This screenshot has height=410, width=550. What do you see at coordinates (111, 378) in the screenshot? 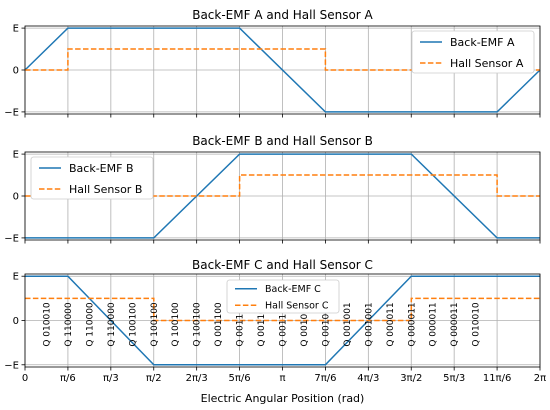
I see `x-tick-label: π/3` at bounding box center [111, 378].